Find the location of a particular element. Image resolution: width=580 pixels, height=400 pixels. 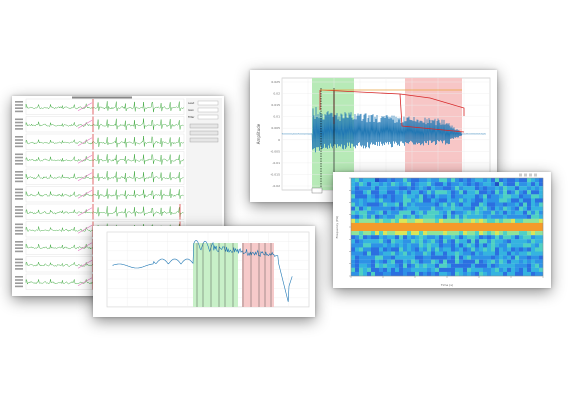

ecg-trace is located at coordinates (104, 159).